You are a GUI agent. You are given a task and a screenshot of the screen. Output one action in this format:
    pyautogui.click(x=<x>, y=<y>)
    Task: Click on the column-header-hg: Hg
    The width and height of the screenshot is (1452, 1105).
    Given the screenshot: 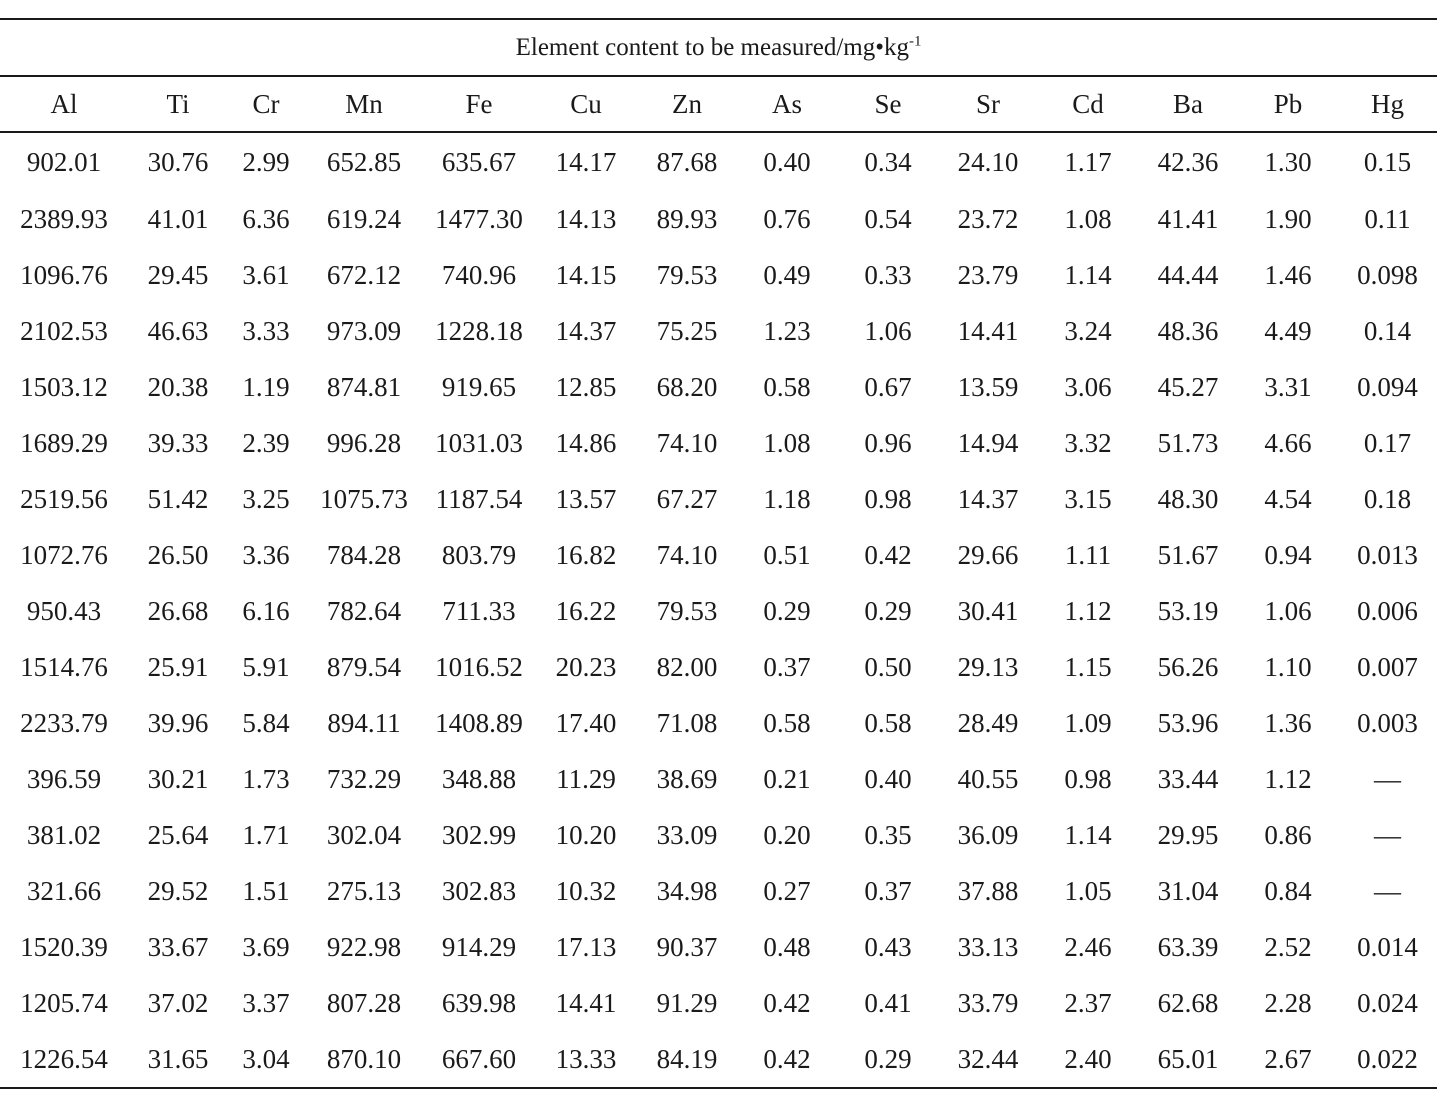 What is the action you would take?
    pyautogui.click(x=1388, y=104)
    